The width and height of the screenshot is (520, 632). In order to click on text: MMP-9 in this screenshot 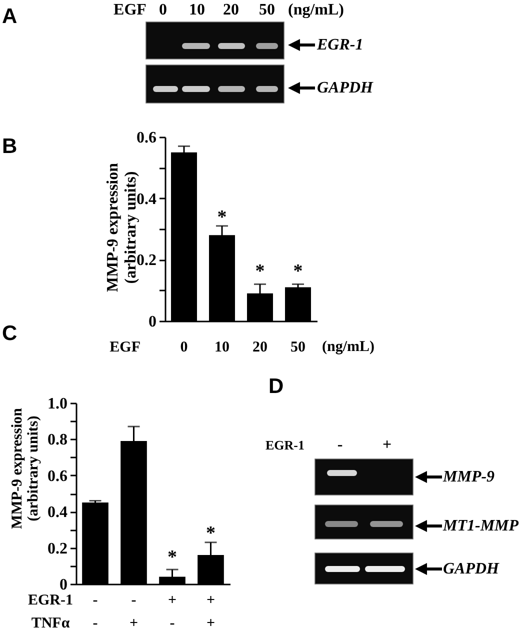, I will do `click(468, 477)`.